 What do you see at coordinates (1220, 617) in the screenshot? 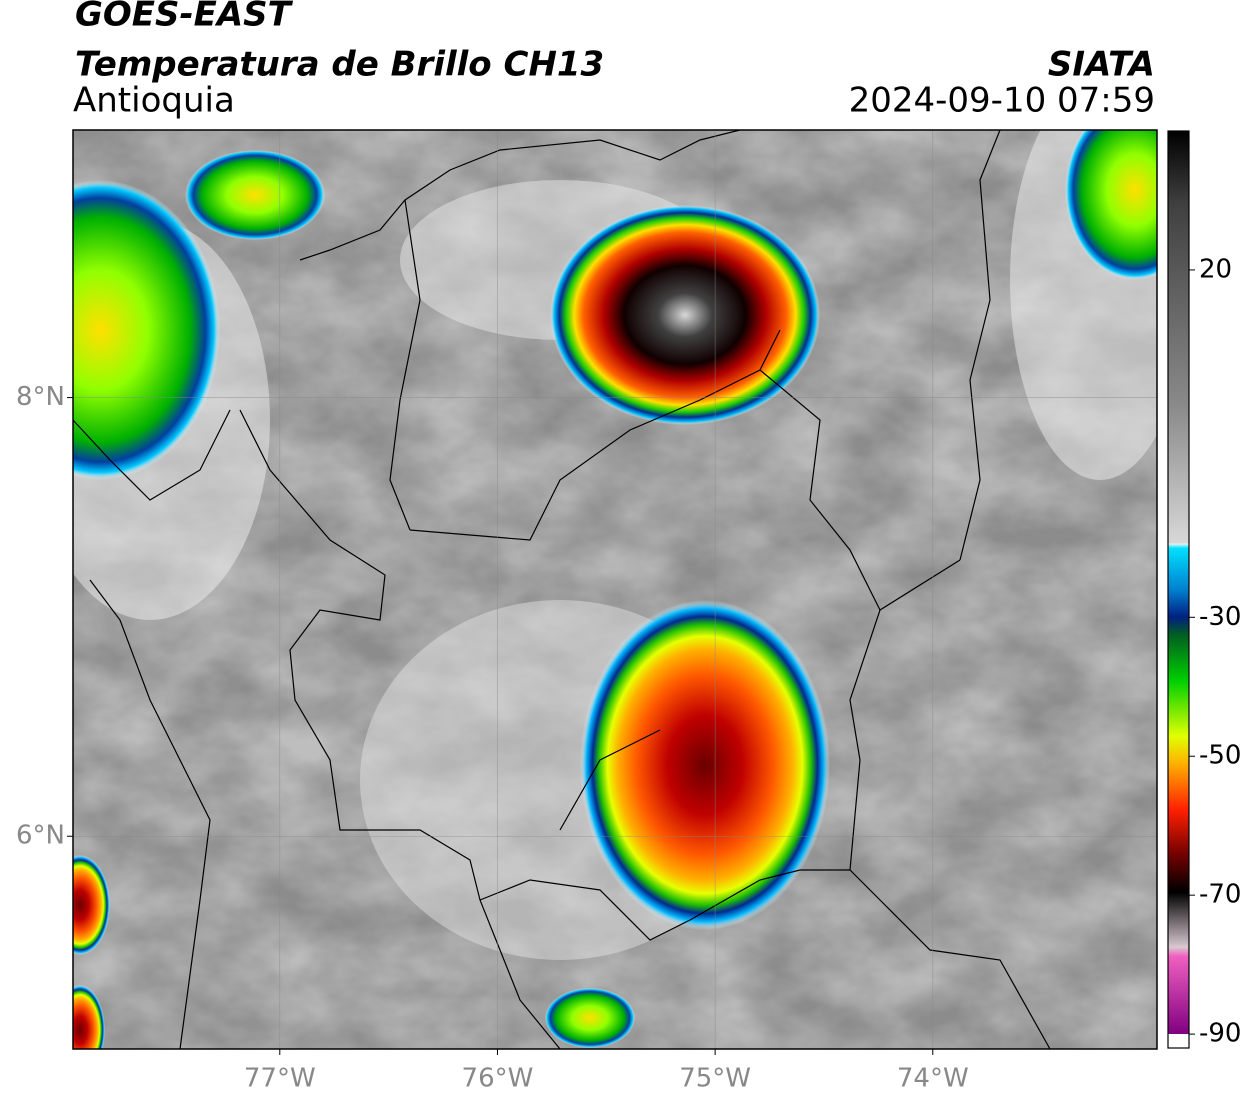
I see `colorbar-tick-label: -30` at bounding box center [1220, 617].